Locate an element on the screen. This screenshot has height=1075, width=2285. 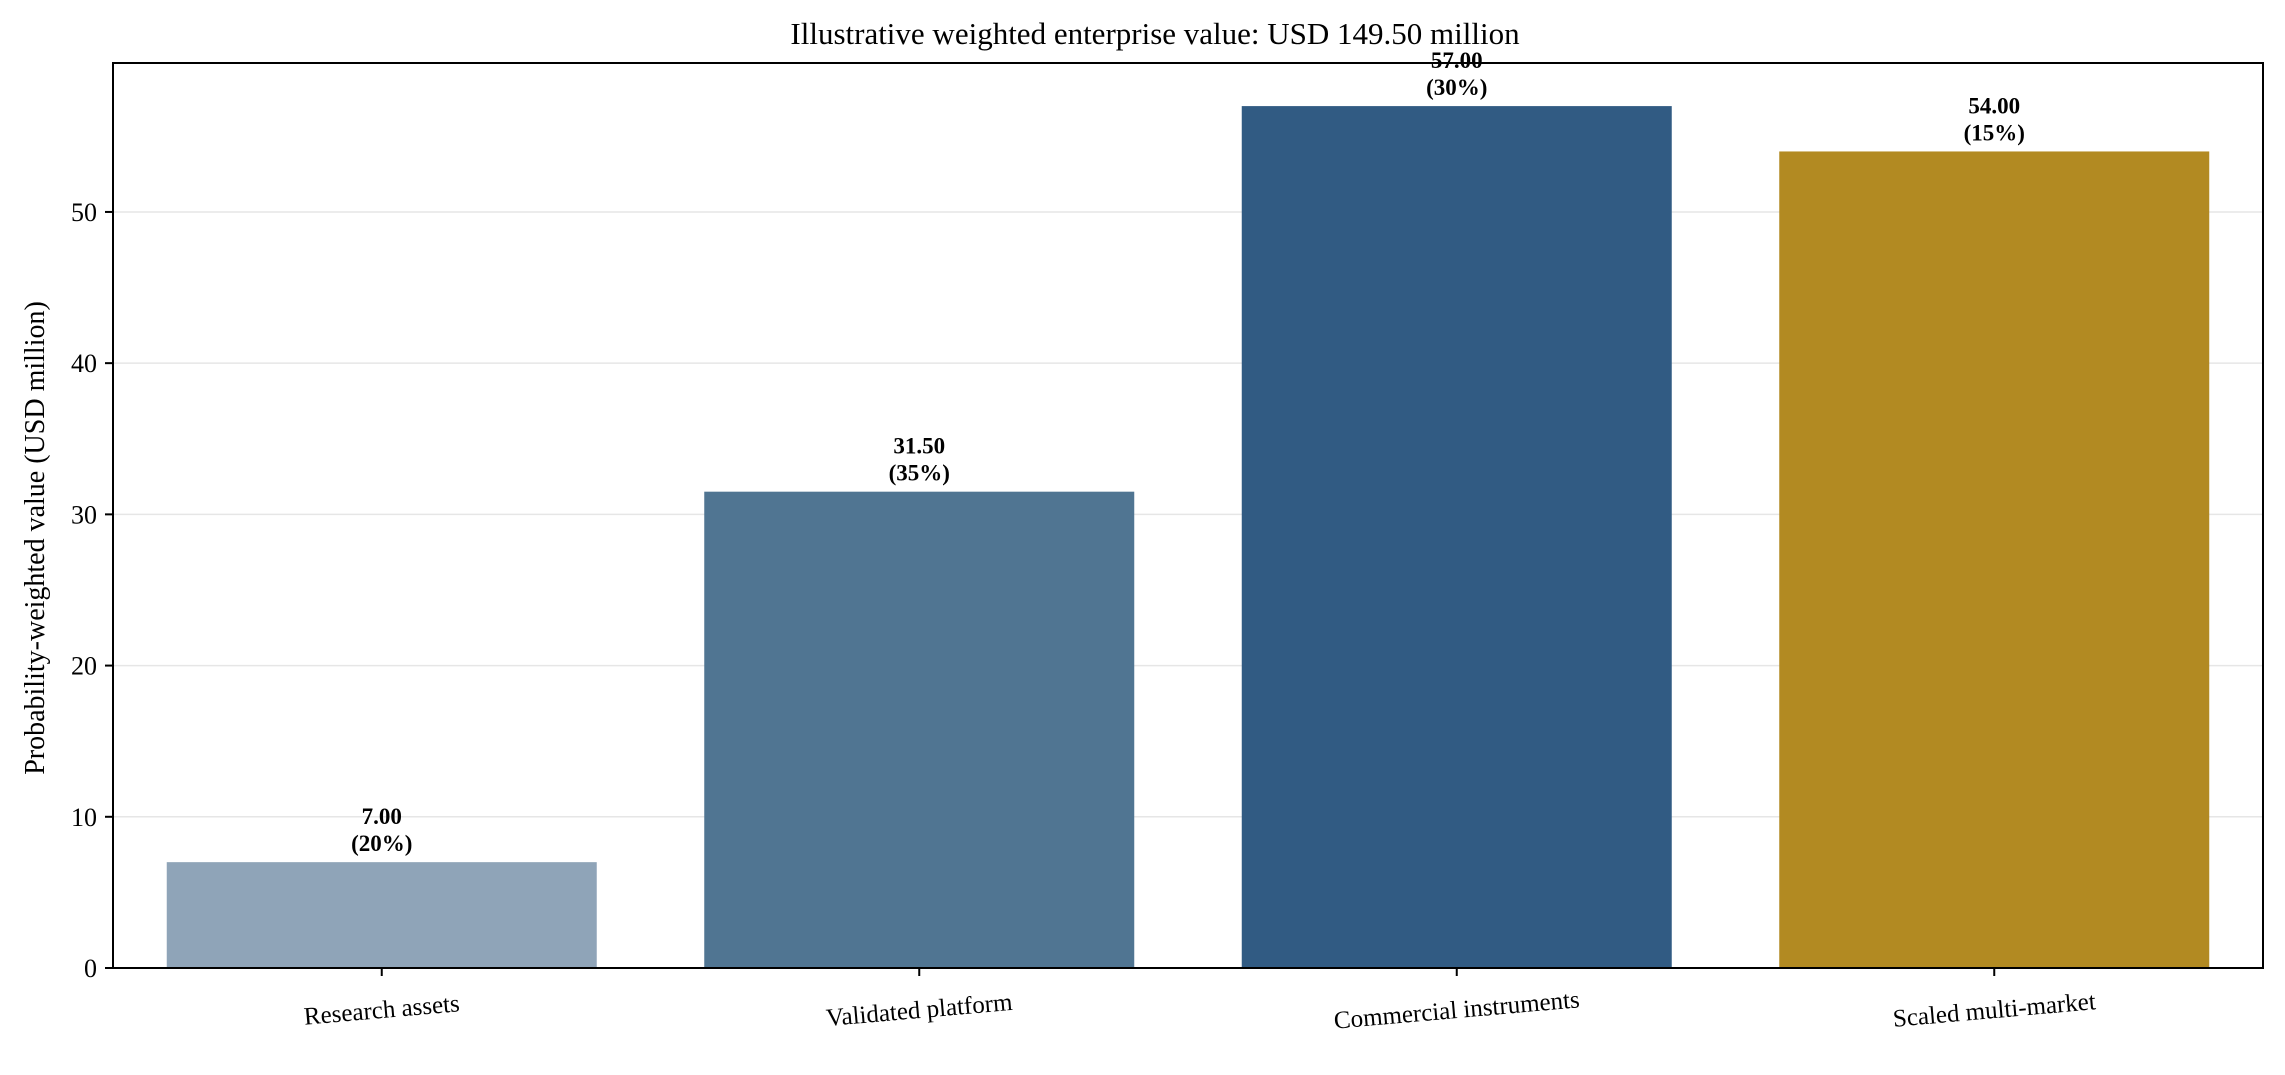
bar-weight-label: (20%) is located at coordinates (381, 843).